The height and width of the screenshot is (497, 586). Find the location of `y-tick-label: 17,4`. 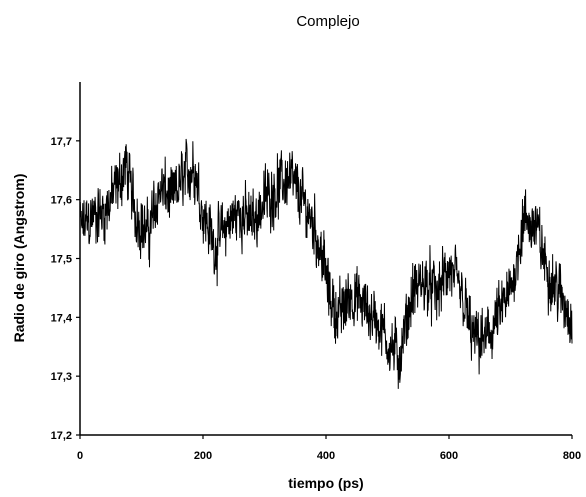

y-tick-label: 17,4 is located at coordinates (62, 318).